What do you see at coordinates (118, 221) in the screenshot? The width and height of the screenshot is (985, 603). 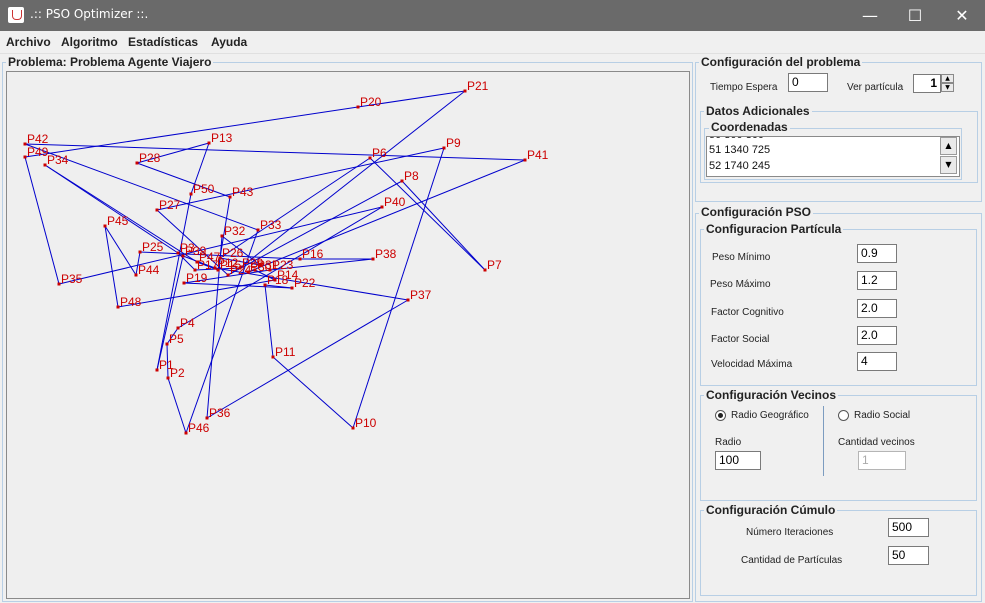 I see `city-label: P45` at bounding box center [118, 221].